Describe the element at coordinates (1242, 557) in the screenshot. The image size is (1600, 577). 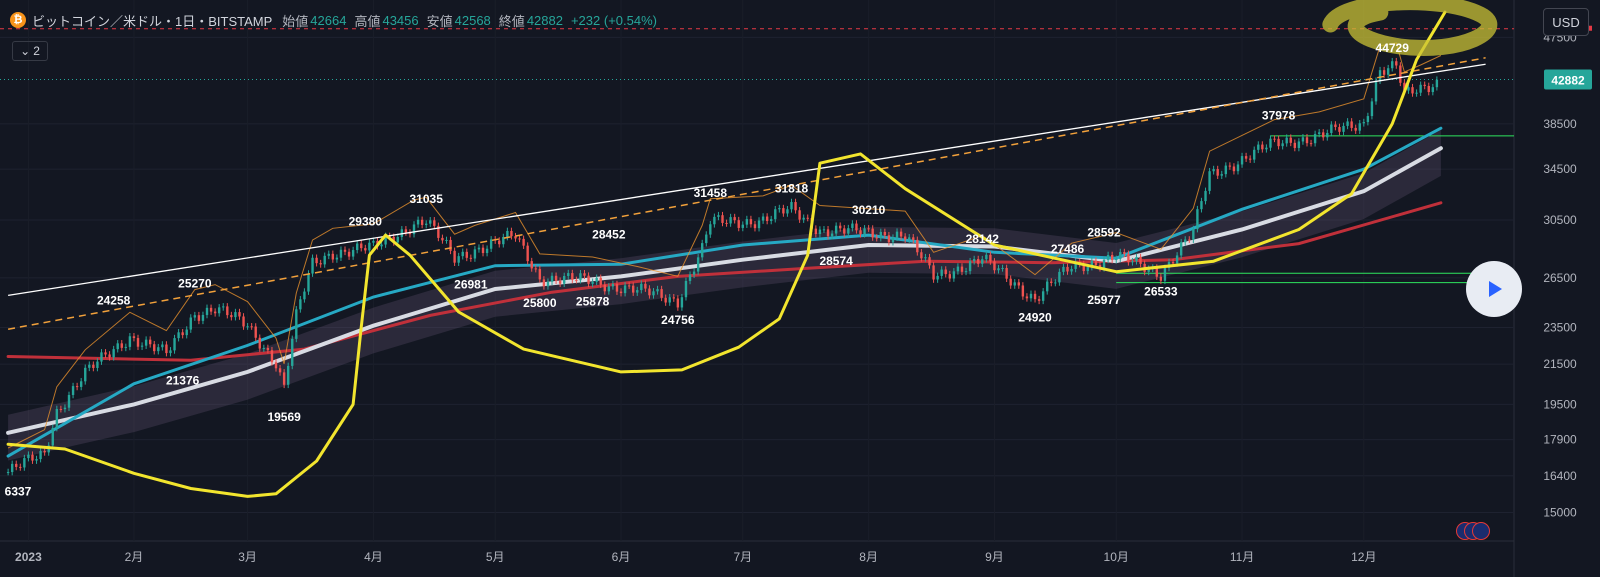
I see `x-tick-label: 11月` at that location.